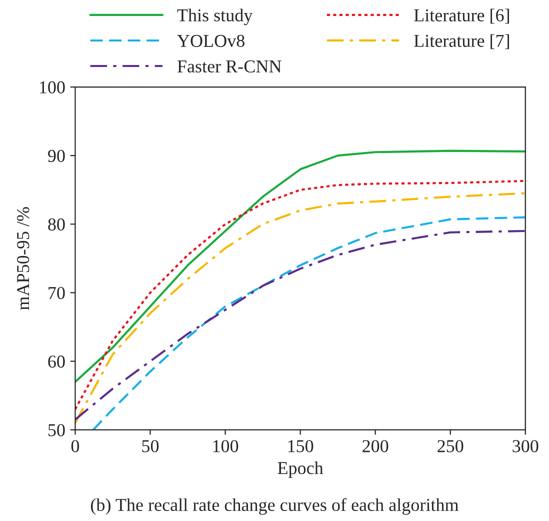 The width and height of the screenshot is (549, 521). What do you see at coordinates (210, 40) in the screenshot?
I see `legend-label: YOLOv8` at bounding box center [210, 40].